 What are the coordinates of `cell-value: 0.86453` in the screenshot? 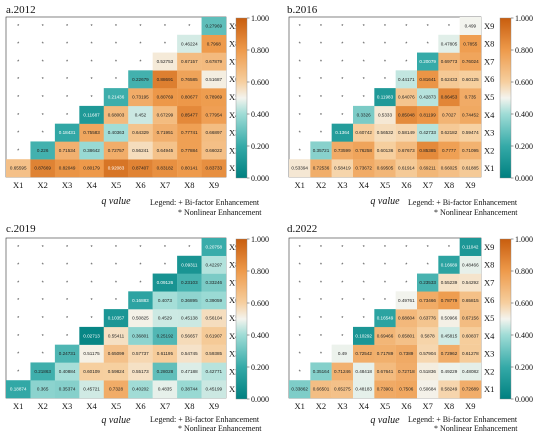 It's located at (449, 97).